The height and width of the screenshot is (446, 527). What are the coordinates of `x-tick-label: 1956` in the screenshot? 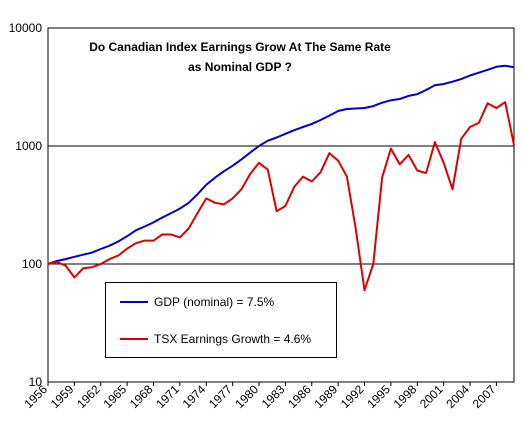 It's located at (35, 396).